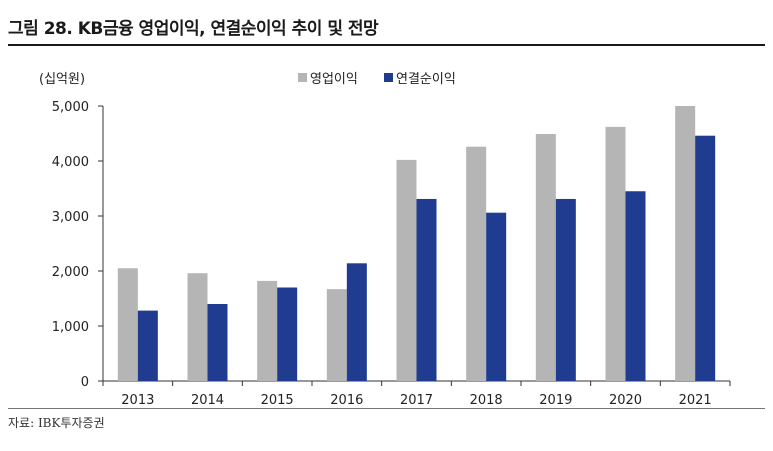 The height and width of the screenshot is (451, 773). I want to click on legend-label: 영업이익, so click(334, 79).